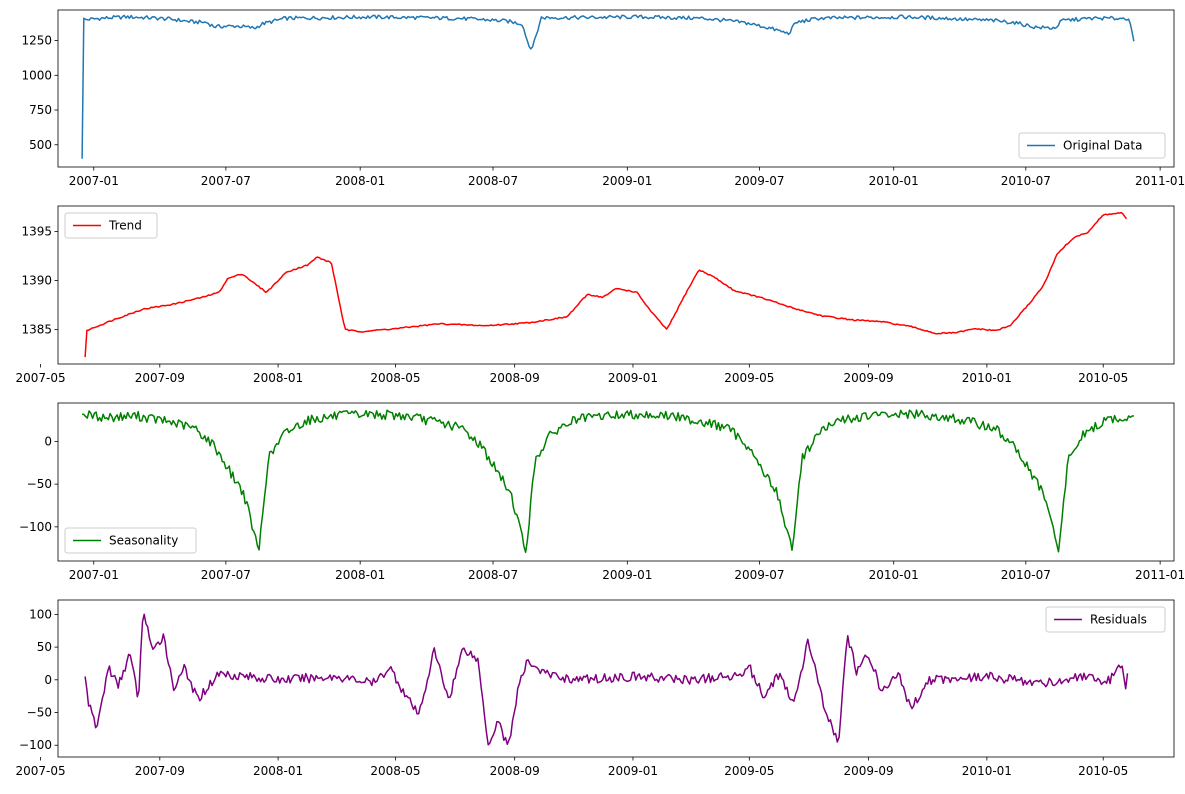  I want to click on legend-label: Original Data, so click(1102, 146).